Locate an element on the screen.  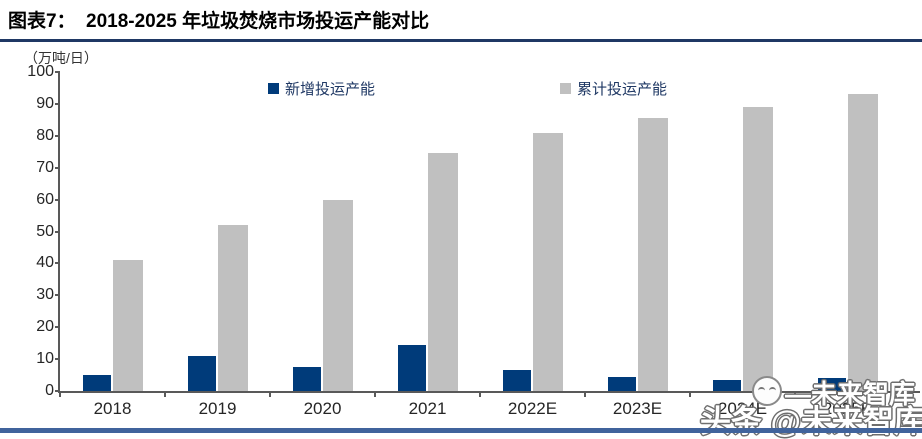
x-axis-line is located at coordinates (489, 392).